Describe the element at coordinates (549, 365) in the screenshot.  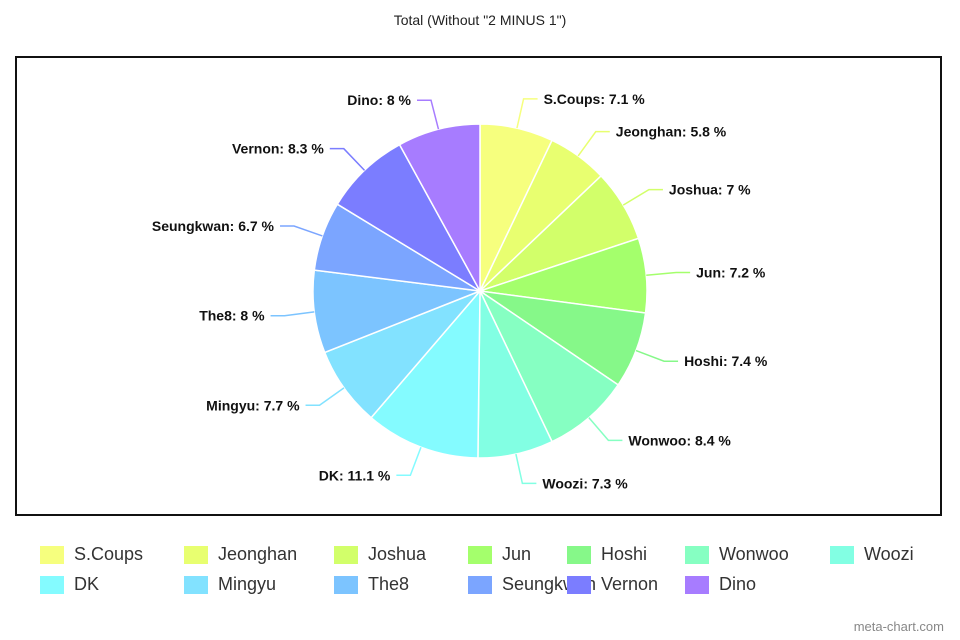
I see `pie-slice-wonwoo` at that location.